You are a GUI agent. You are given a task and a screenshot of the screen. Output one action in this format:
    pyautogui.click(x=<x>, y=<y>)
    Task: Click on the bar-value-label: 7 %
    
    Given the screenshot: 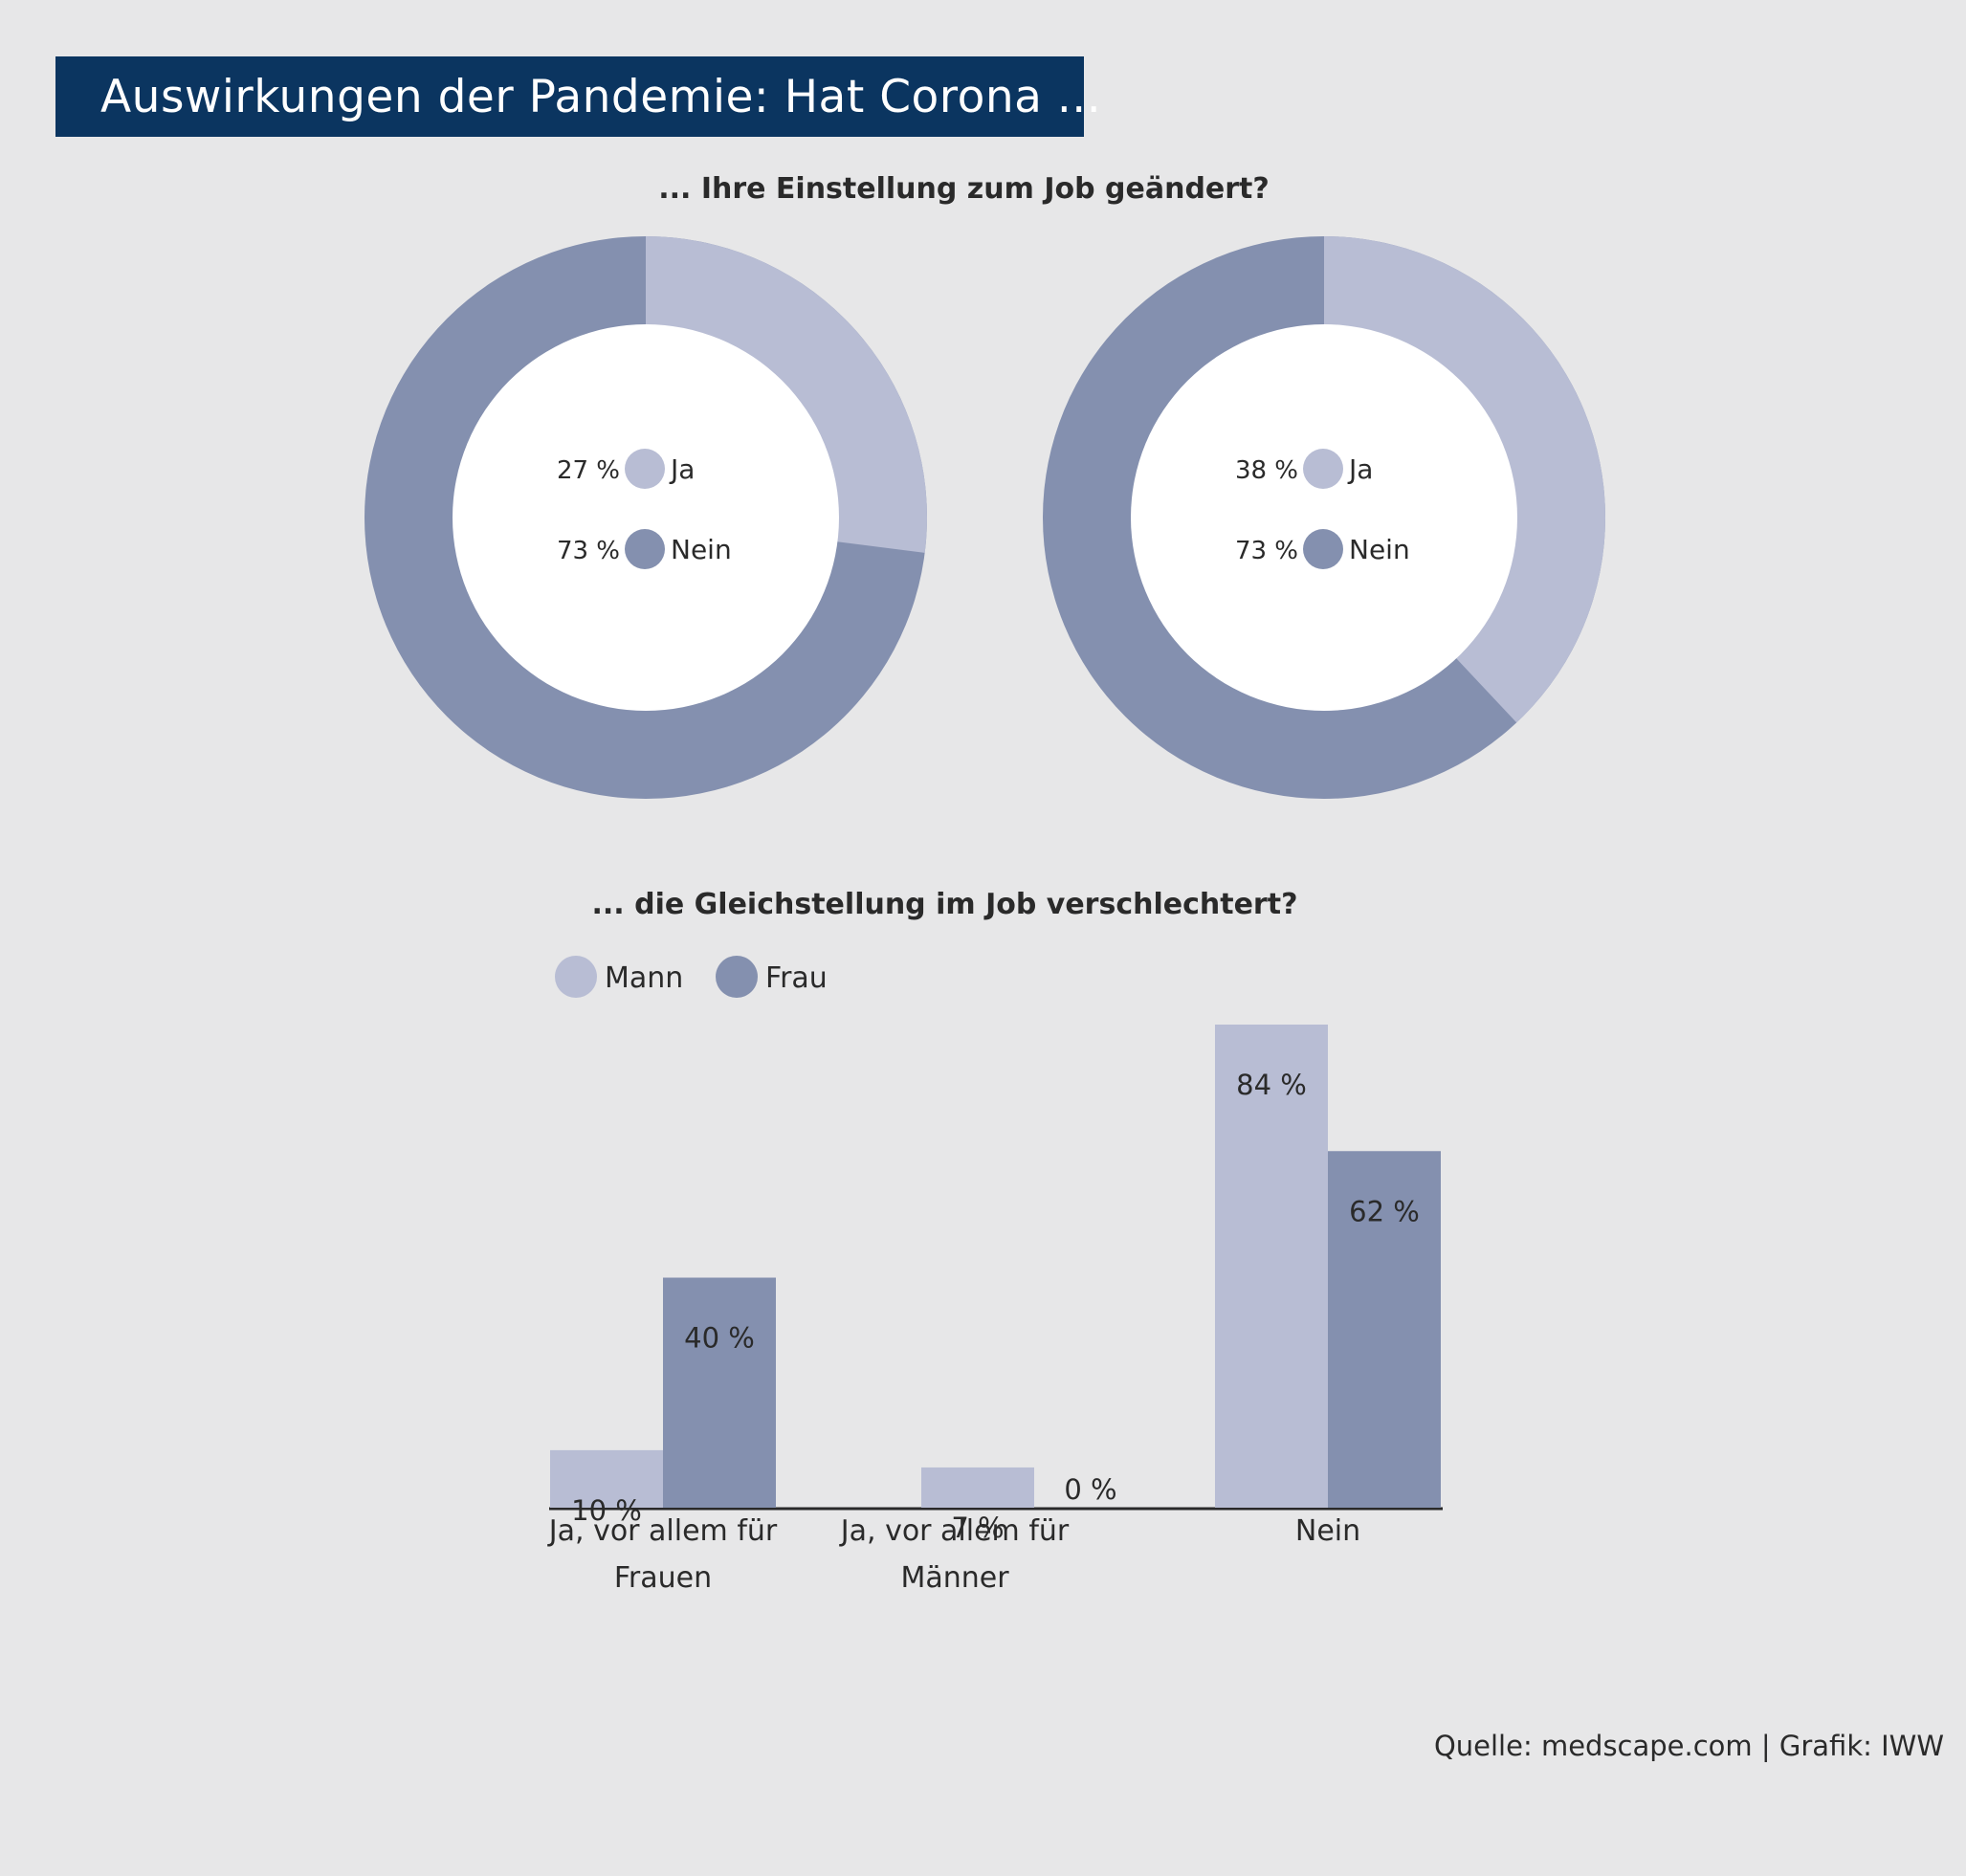 What is the action you would take?
    pyautogui.click(x=978, y=1528)
    